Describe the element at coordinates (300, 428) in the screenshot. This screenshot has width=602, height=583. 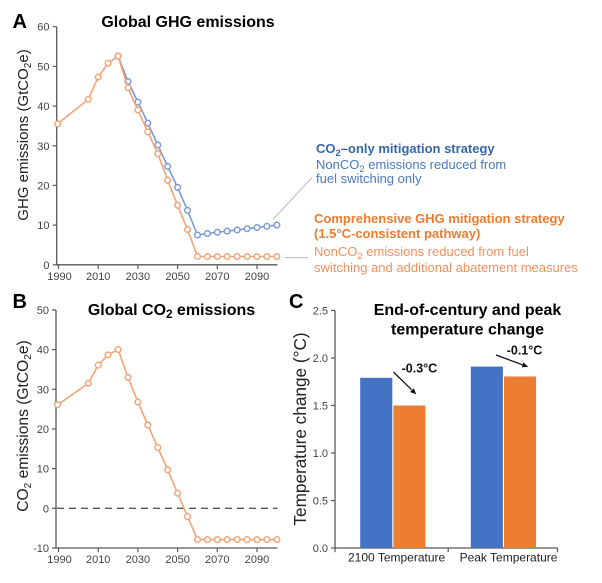
I see `svg-text: Temperature change (°C)` at that location.